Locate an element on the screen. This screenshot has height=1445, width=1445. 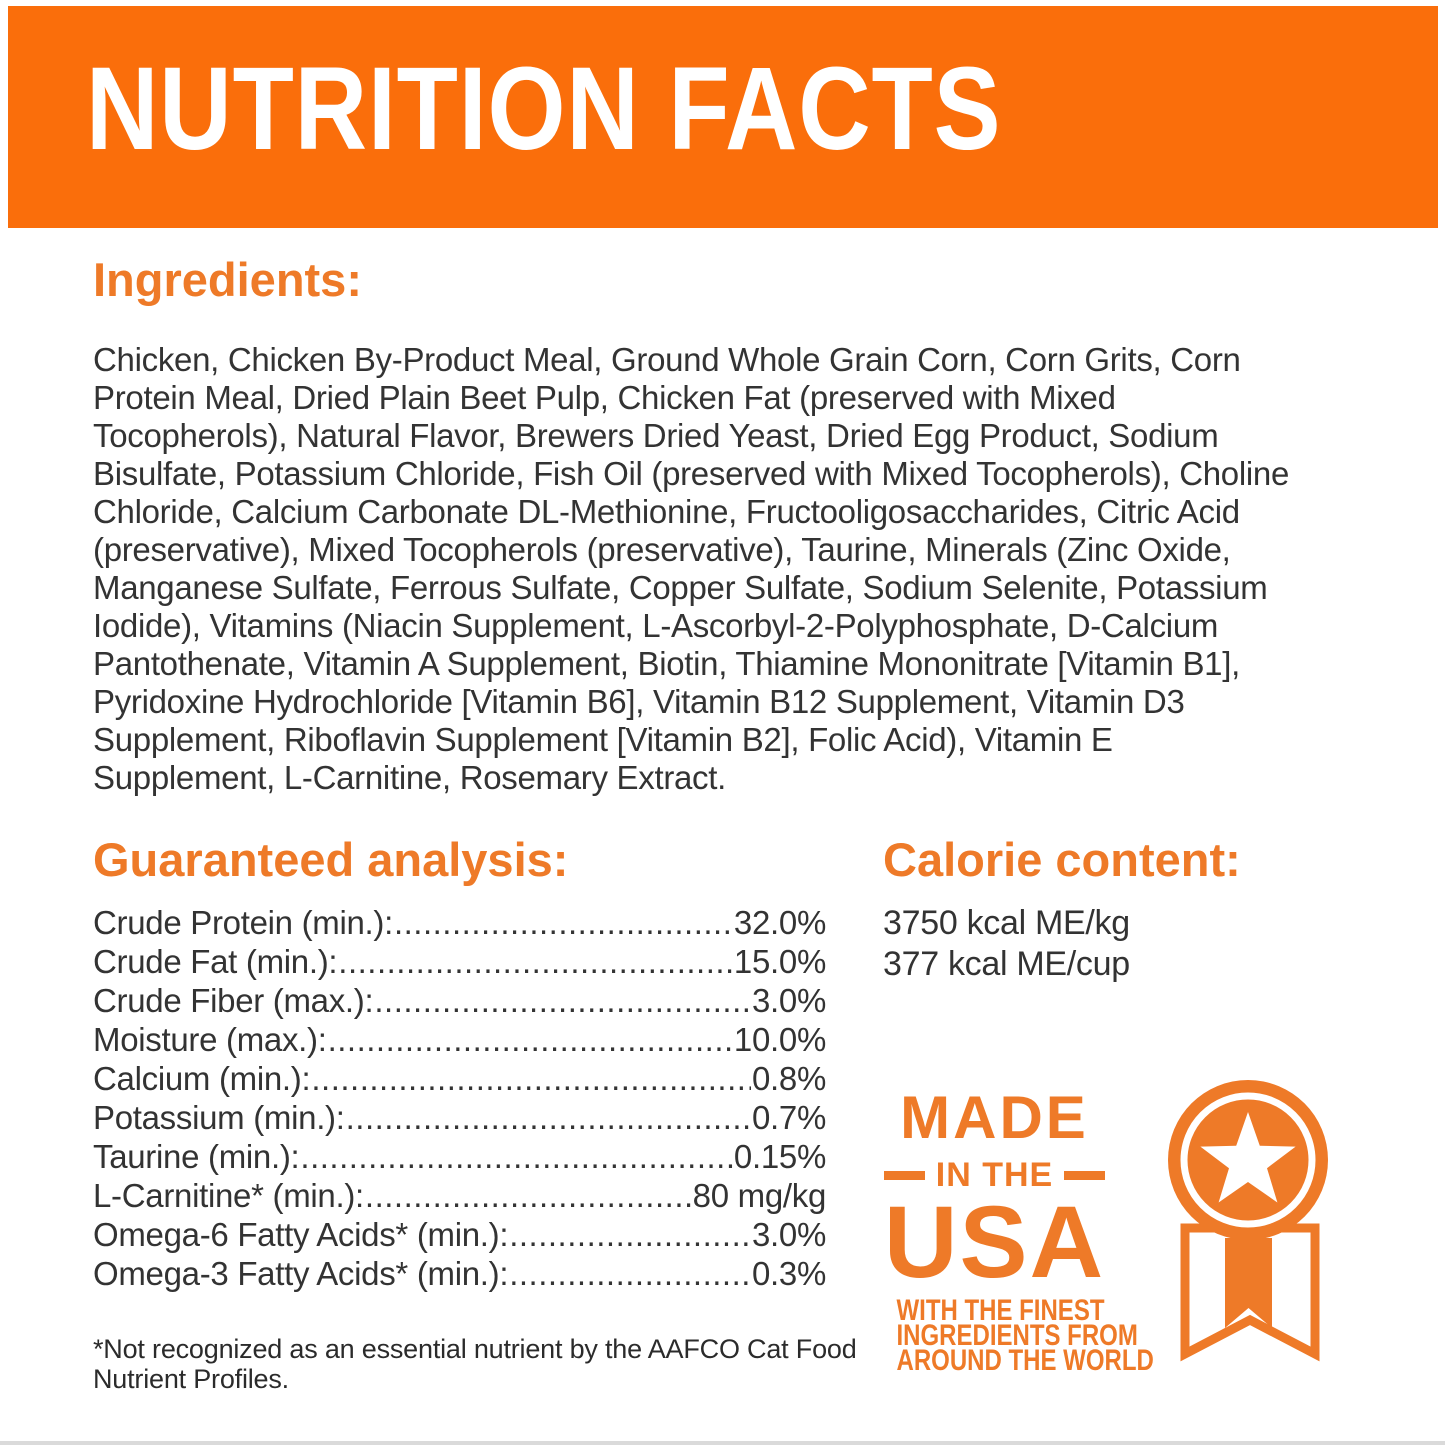
analysis-row: Crude Protein (min.): 32.0% is located at coordinates (459, 922).